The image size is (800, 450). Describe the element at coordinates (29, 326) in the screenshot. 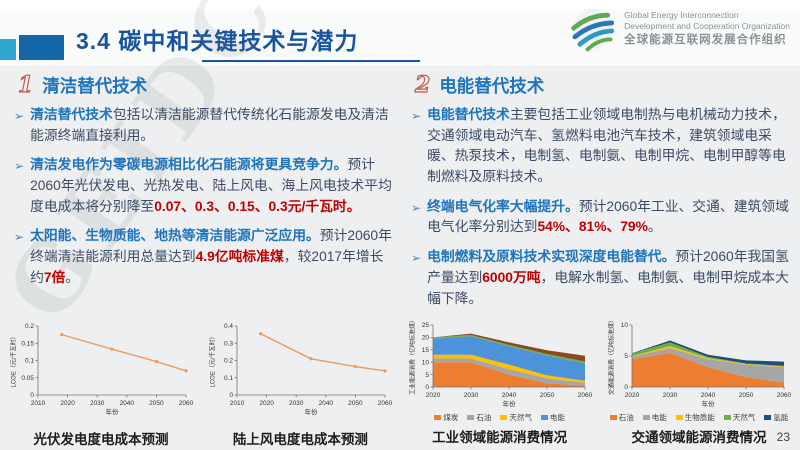

I see `svg-text: 0.2` at that location.